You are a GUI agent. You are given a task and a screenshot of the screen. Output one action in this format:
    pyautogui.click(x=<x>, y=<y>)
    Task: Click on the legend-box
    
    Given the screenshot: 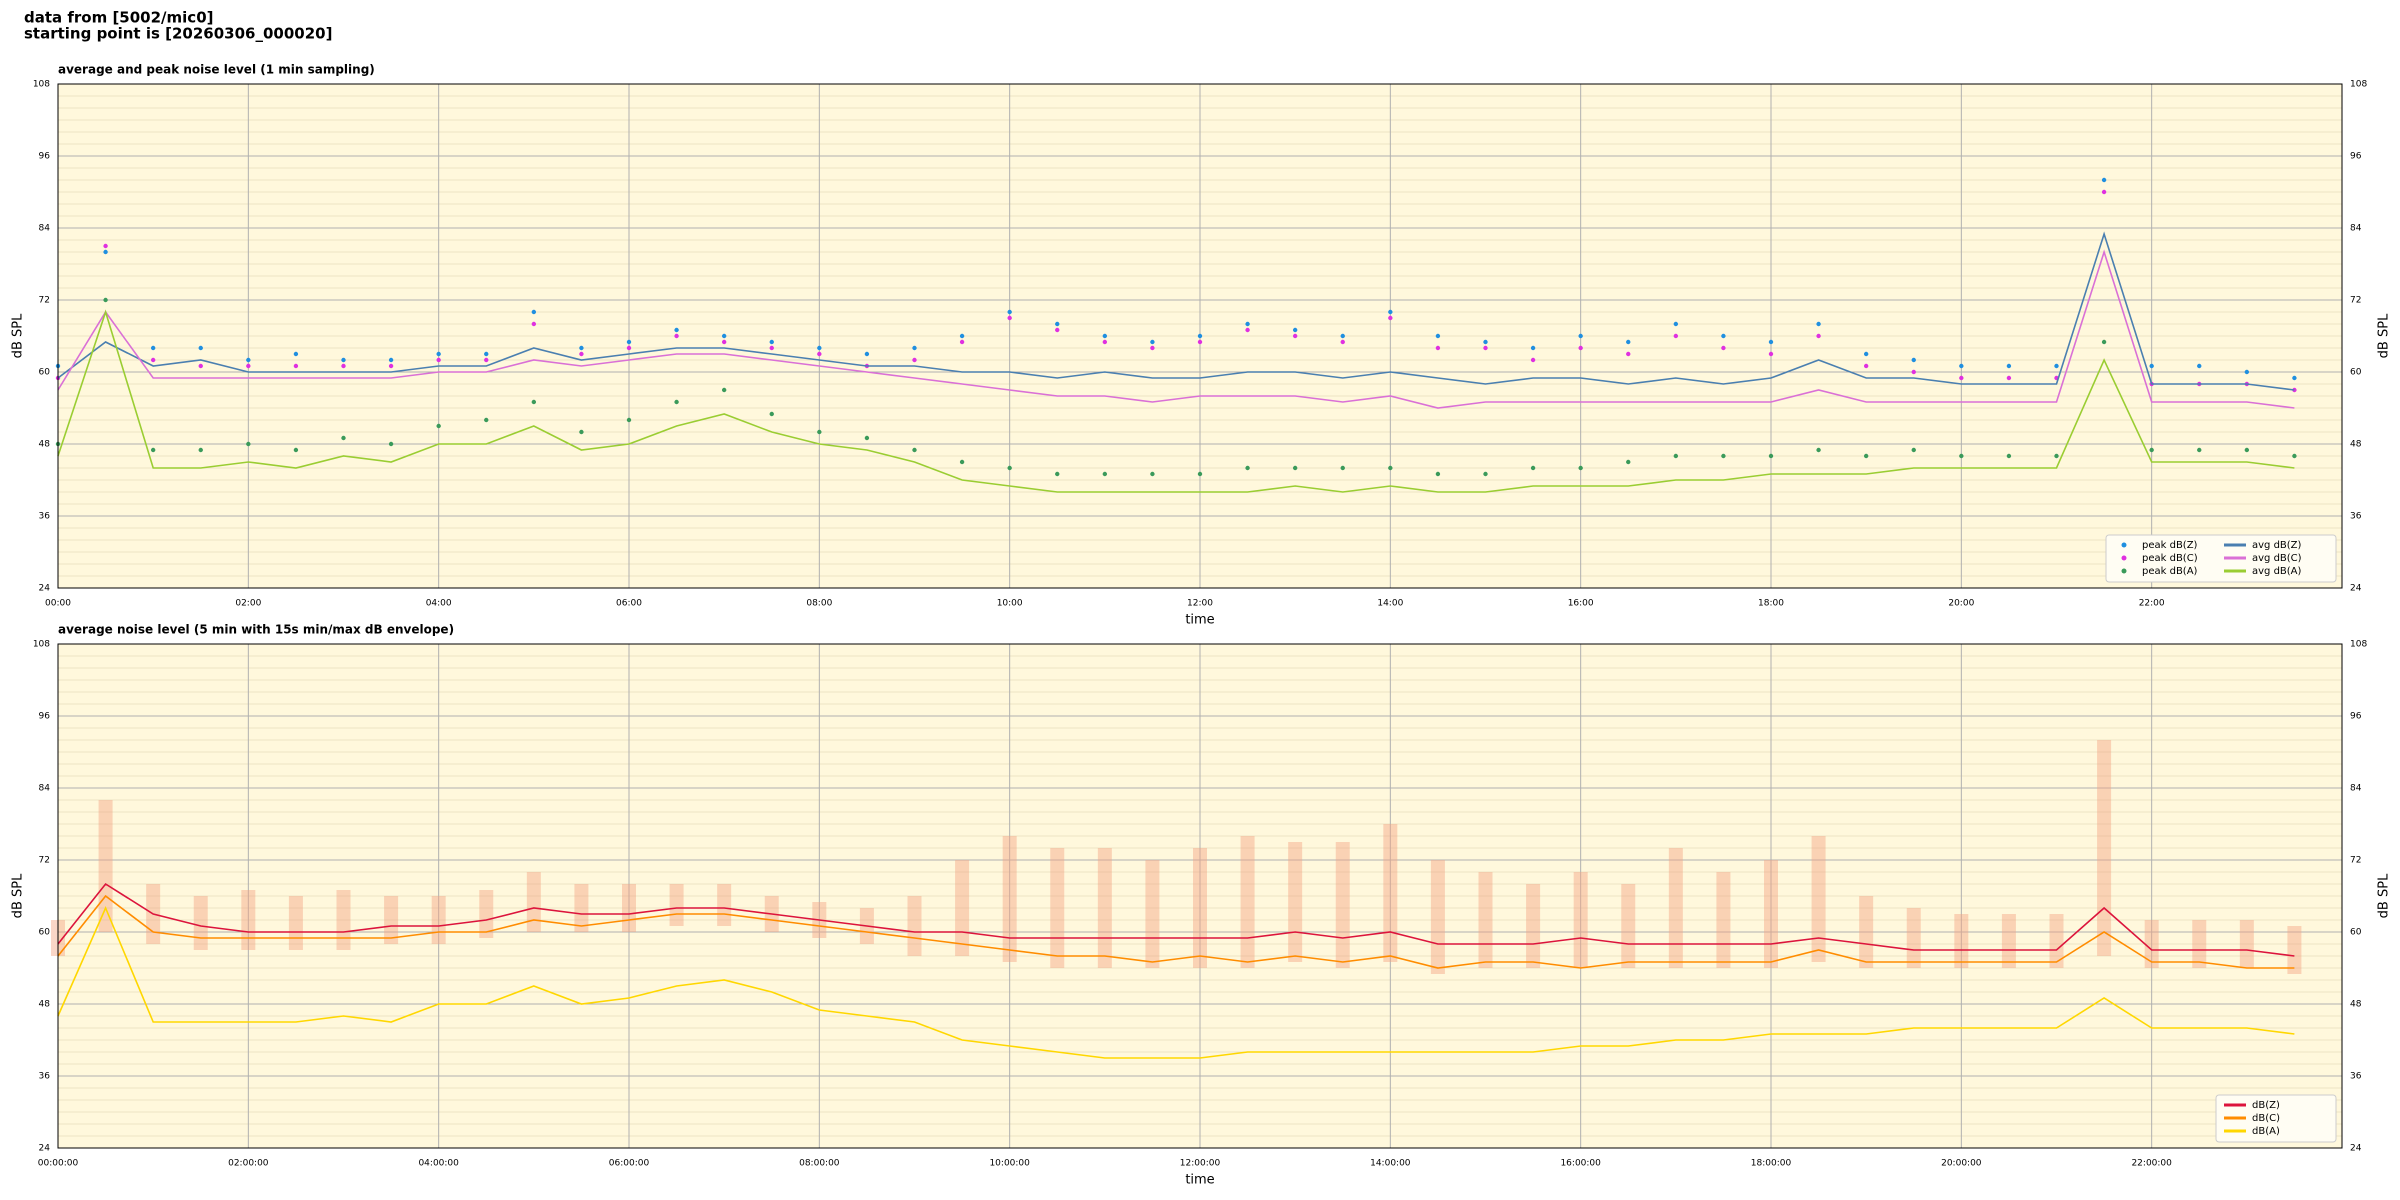 What is the action you would take?
    pyautogui.click(x=2221, y=558)
    